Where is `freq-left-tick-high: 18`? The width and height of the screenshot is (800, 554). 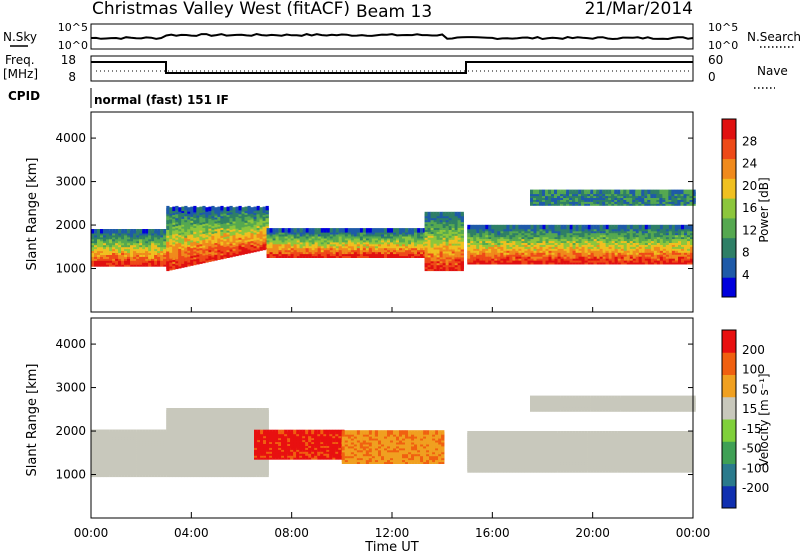 freq-left-tick-high: 18 is located at coordinates (68, 60).